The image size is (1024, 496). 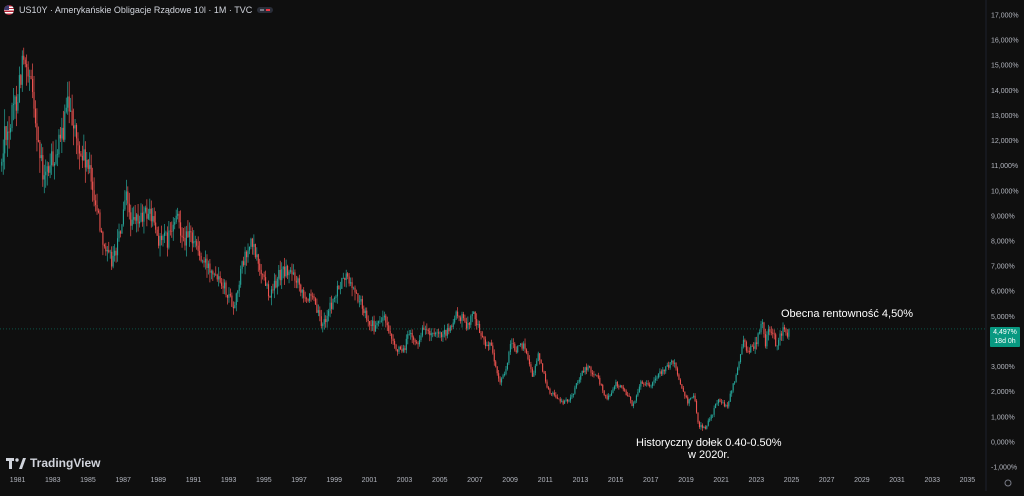 What do you see at coordinates (1008, 483) in the screenshot?
I see `gear-icon` at bounding box center [1008, 483].